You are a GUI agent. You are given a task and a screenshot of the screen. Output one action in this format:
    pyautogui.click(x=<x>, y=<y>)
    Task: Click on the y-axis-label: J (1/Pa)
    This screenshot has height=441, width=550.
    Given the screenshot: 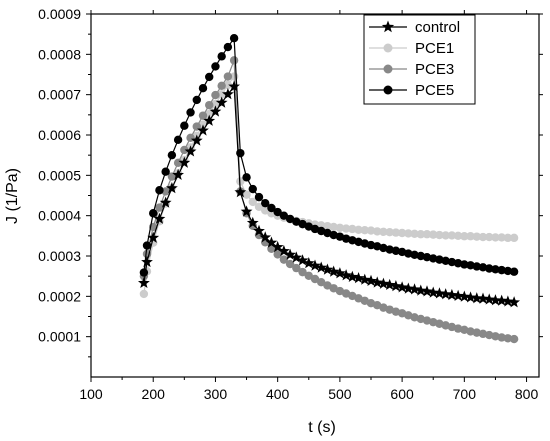 What is the action you would take?
    pyautogui.click(x=12, y=196)
    